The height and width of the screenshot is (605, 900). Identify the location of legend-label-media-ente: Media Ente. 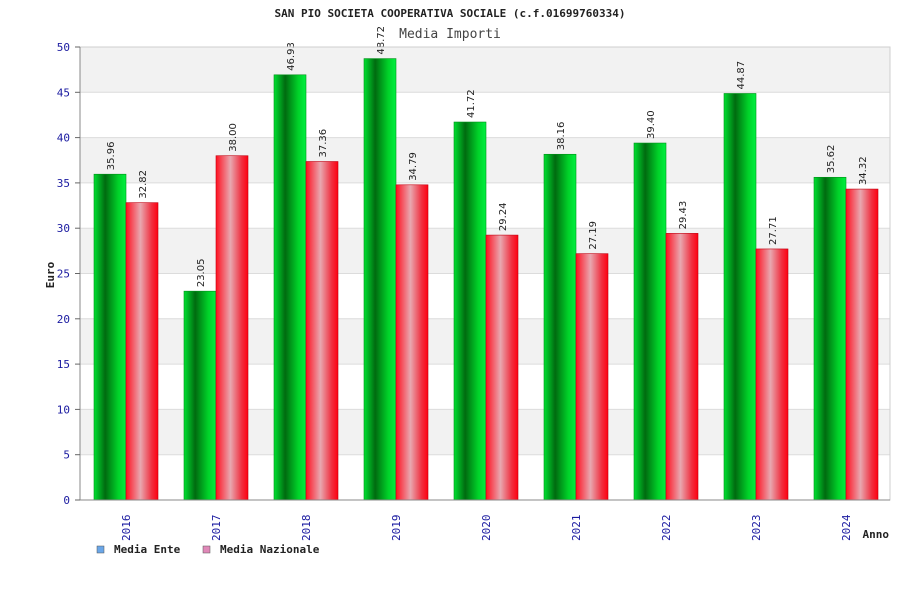
(147, 549).